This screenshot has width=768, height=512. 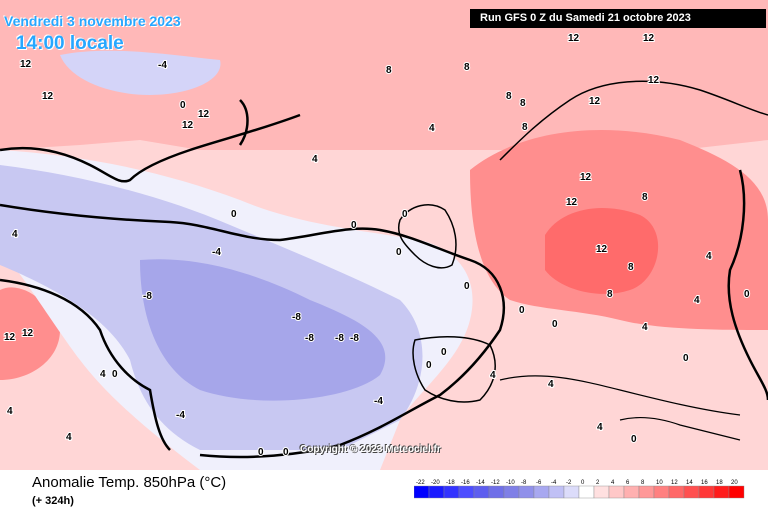 I want to click on legend-value-label: -22, so click(x=420, y=483).